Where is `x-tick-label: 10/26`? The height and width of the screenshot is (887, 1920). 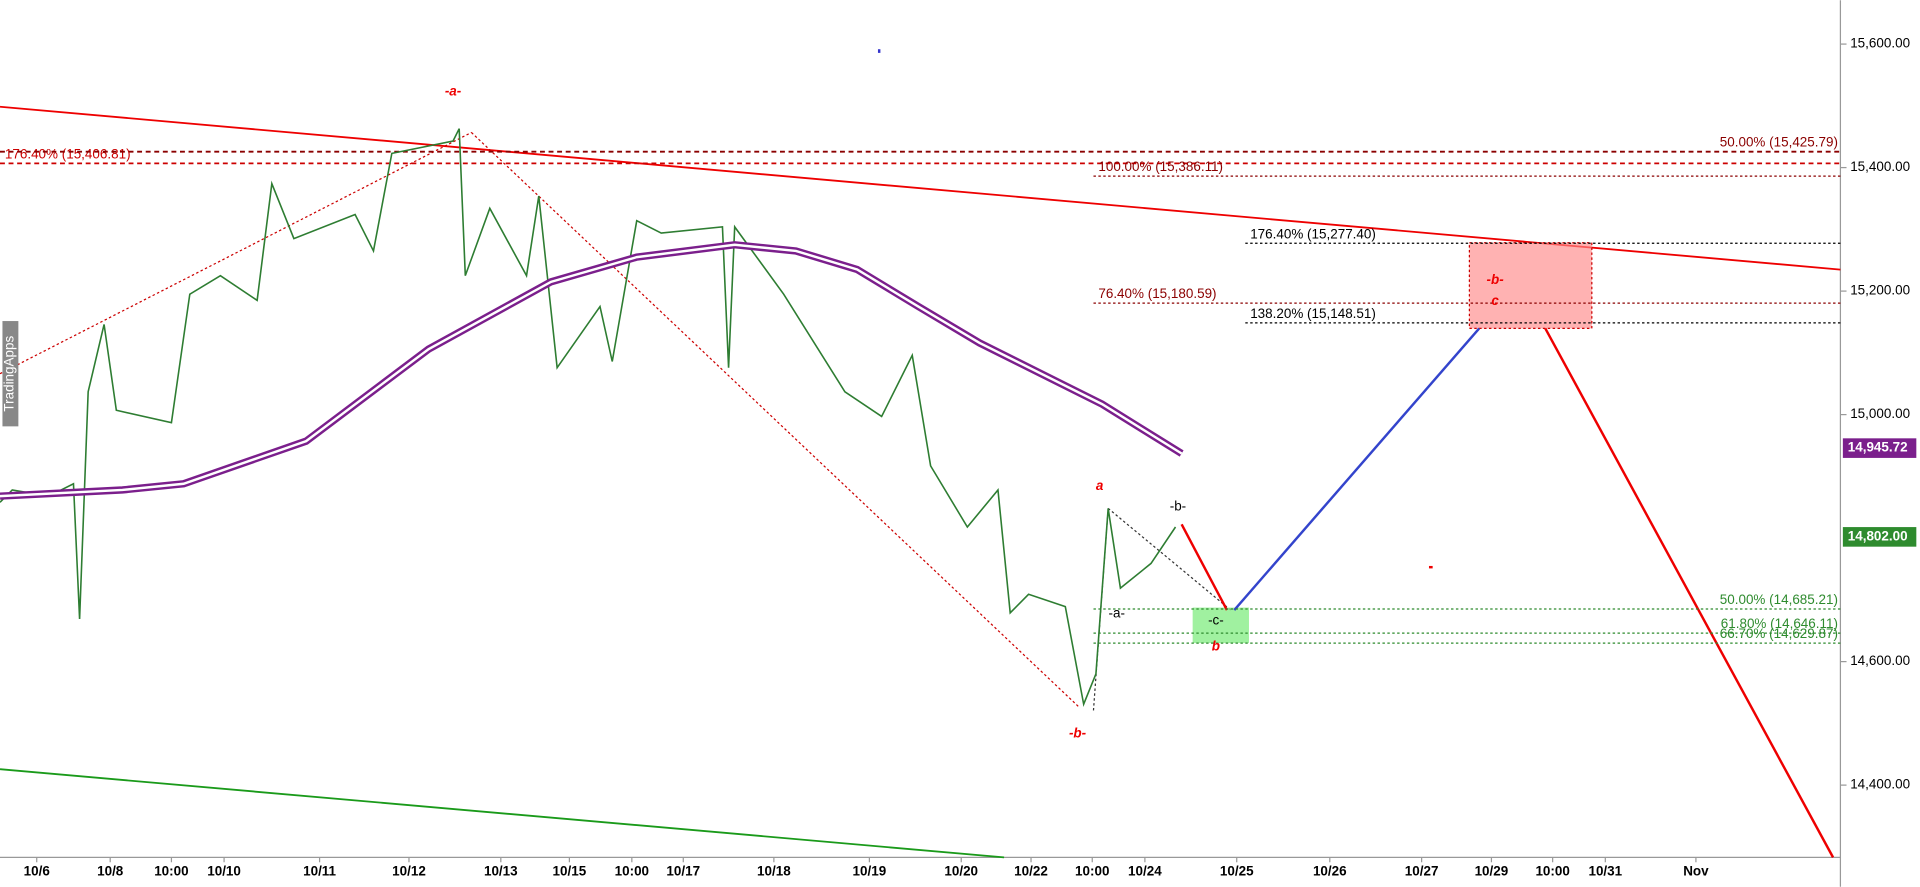
x-tick-label: 10/26 is located at coordinates (1330, 871).